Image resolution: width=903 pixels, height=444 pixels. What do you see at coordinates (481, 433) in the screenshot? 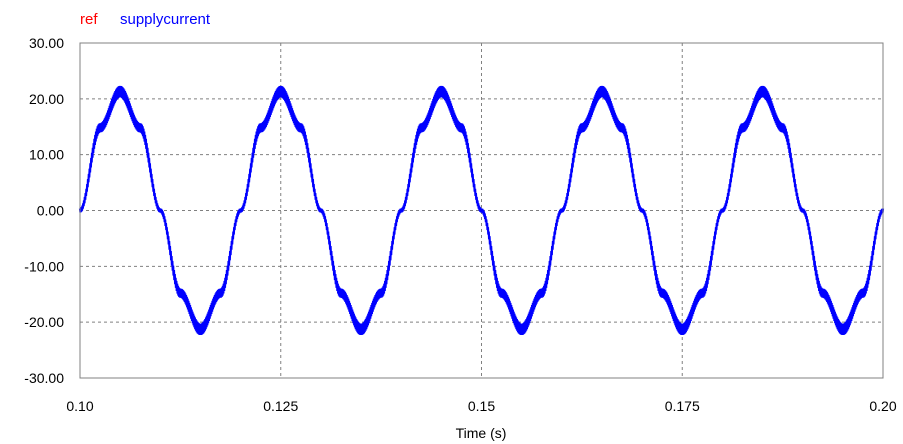
I see `x-axis-label: Time (s)` at bounding box center [481, 433].